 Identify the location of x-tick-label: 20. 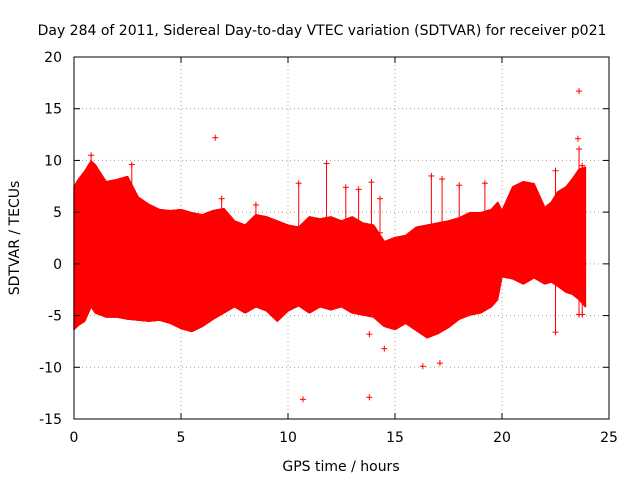
(502, 438).